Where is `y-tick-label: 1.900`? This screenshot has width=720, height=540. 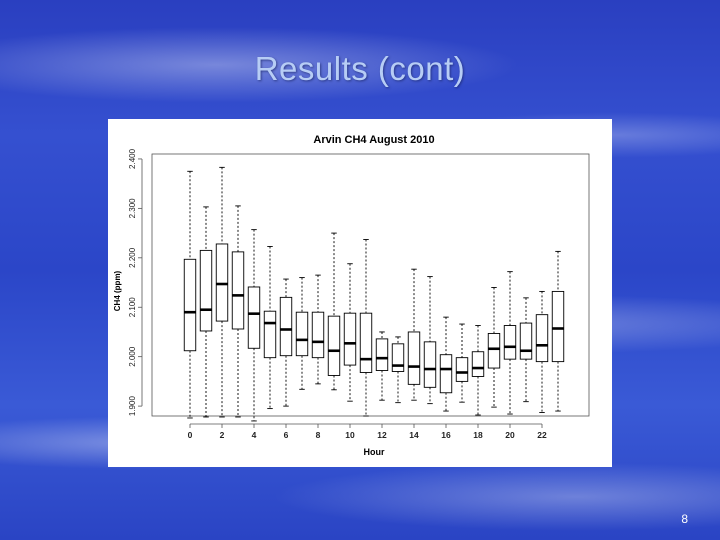
y-tick-label: 1.900 is located at coordinates (132, 406).